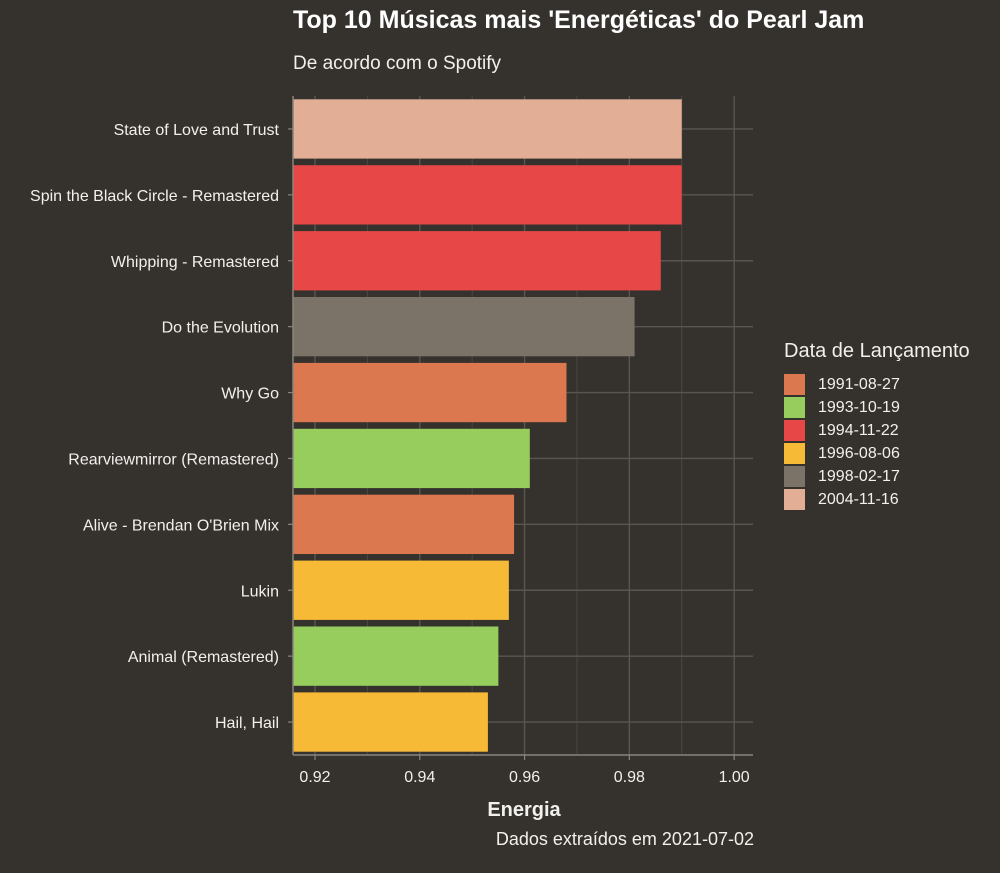 This screenshot has width=1000, height=873. Describe the element at coordinates (220, 328) in the screenshot. I see `y-tick-label: Do the Evolution` at that location.